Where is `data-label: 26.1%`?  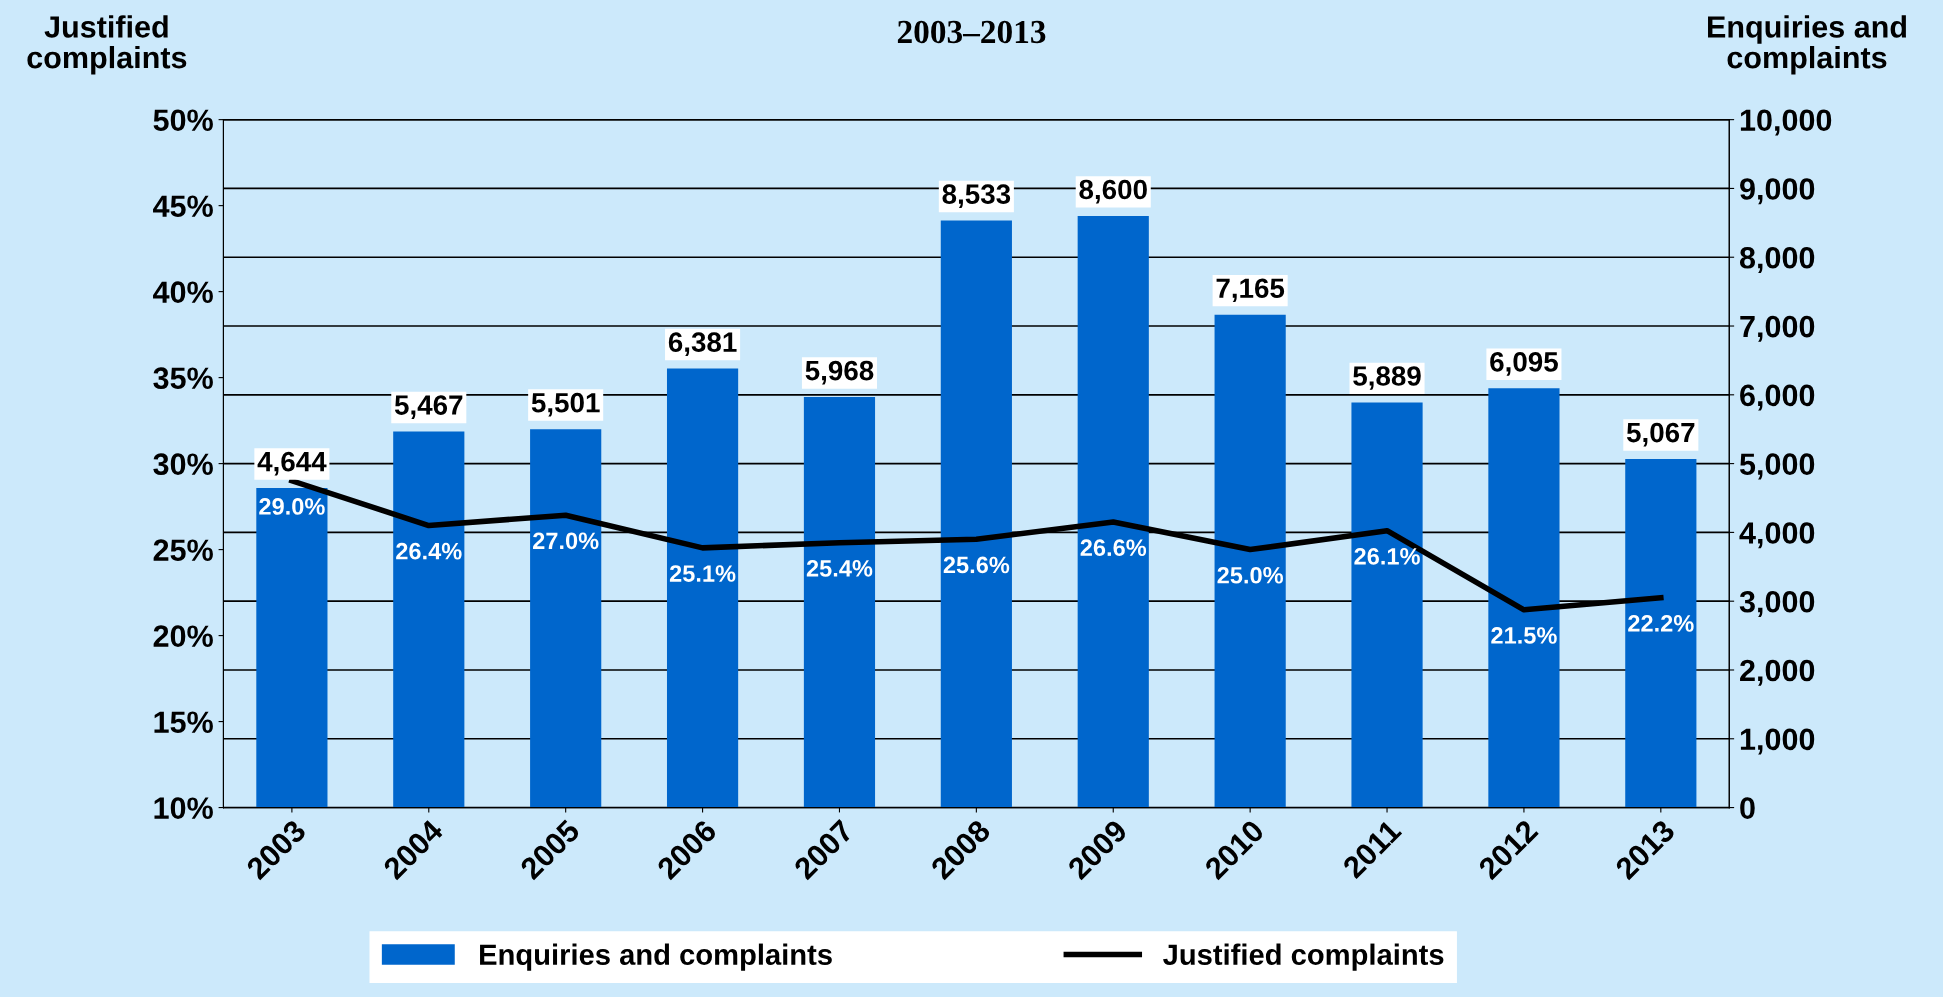 data-label: 26.1% is located at coordinates (1387, 556).